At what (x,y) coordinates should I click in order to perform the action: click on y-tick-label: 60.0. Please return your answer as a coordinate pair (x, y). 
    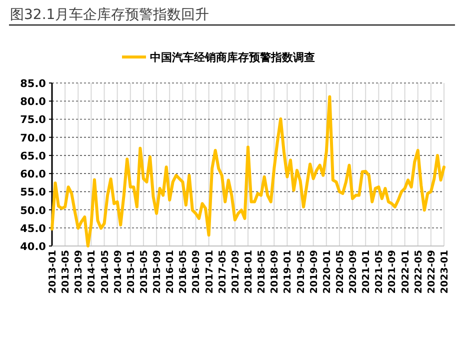
    Looking at the image, I should click on (33, 174).